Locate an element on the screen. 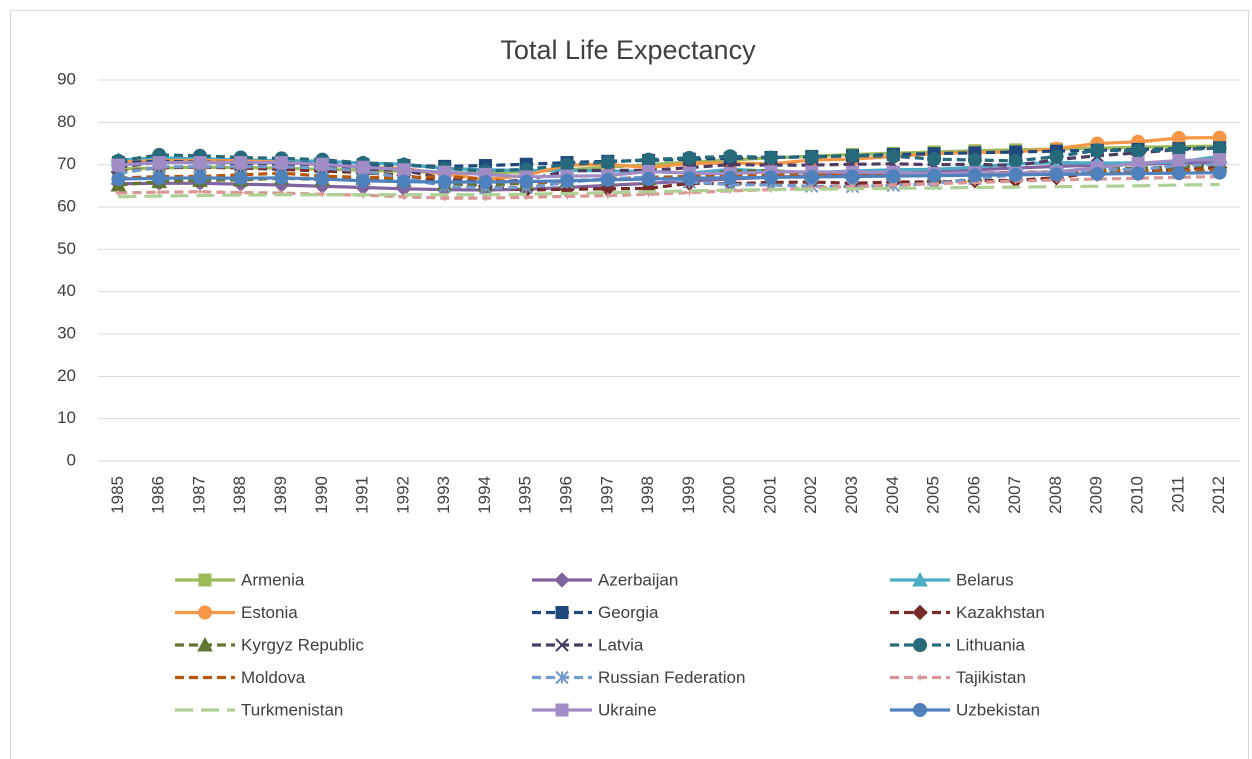 The height and width of the screenshot is (759, 1252). x-tick-label: 1990 is located at coordinates (321, 495).